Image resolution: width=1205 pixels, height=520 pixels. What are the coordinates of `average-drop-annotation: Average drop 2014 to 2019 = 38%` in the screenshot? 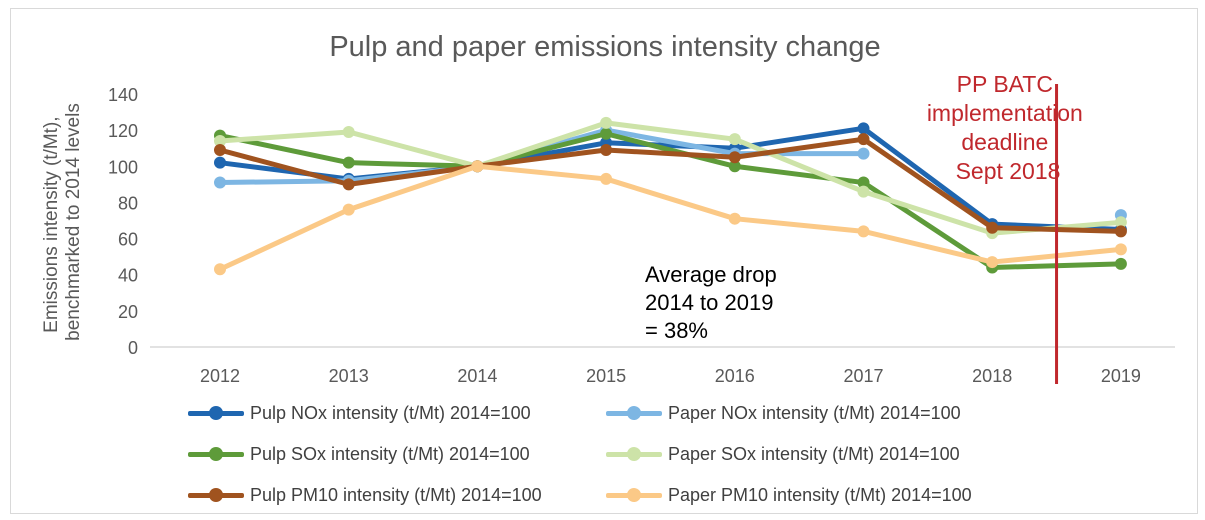 It's located at (714, 302).